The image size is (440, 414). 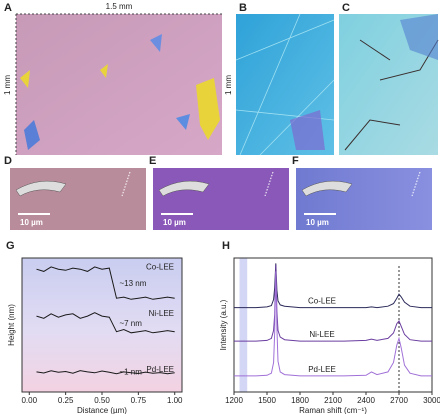 What do you see at coordinates (399, 400) in the screenshot?
I see `x-tick-label: 2700` at bounding box center [399, 400].